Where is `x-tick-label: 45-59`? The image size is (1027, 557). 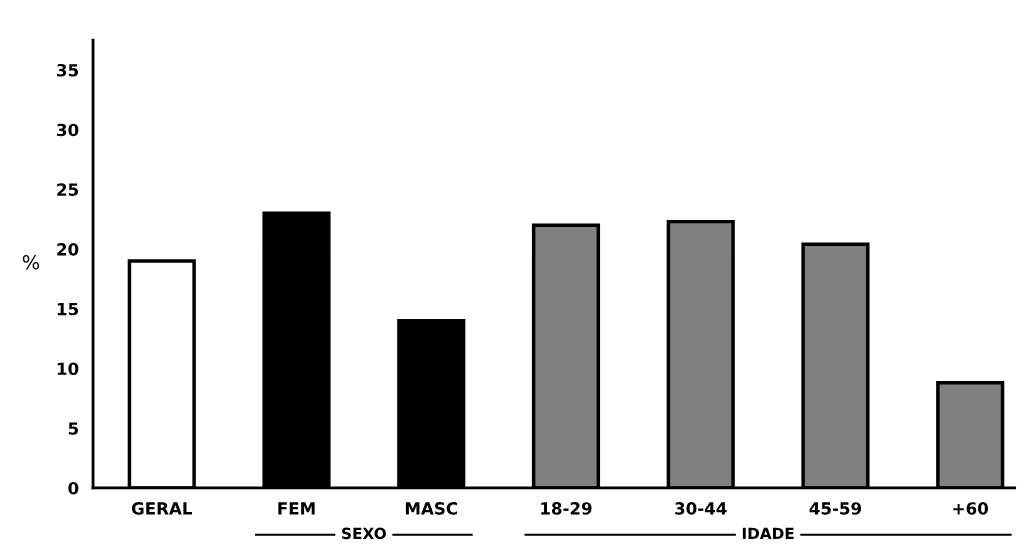
x-tick-label: 45-59 is located at coordinates (835, 508).